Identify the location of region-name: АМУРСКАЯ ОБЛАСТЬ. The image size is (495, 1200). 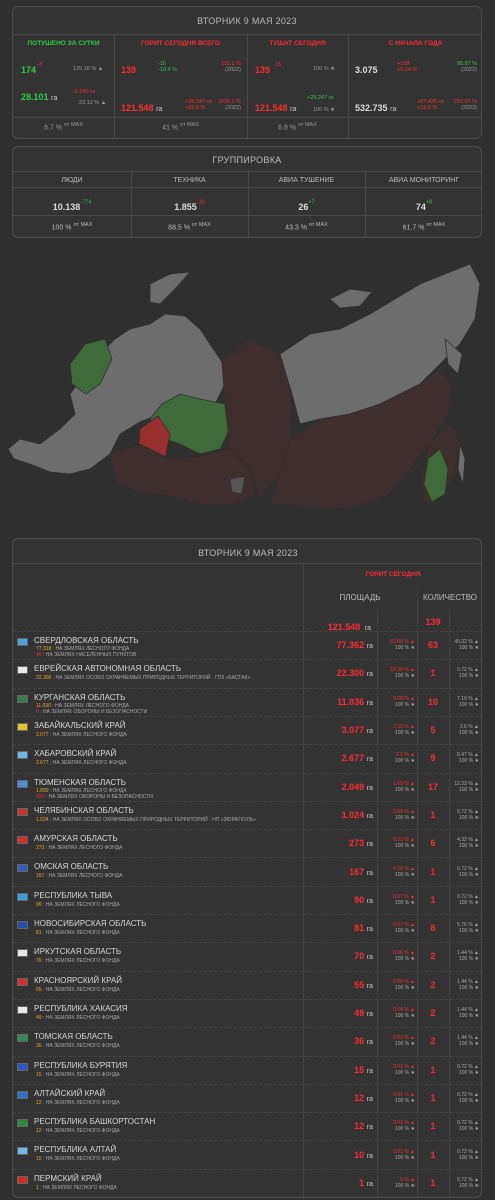
(76, 839).